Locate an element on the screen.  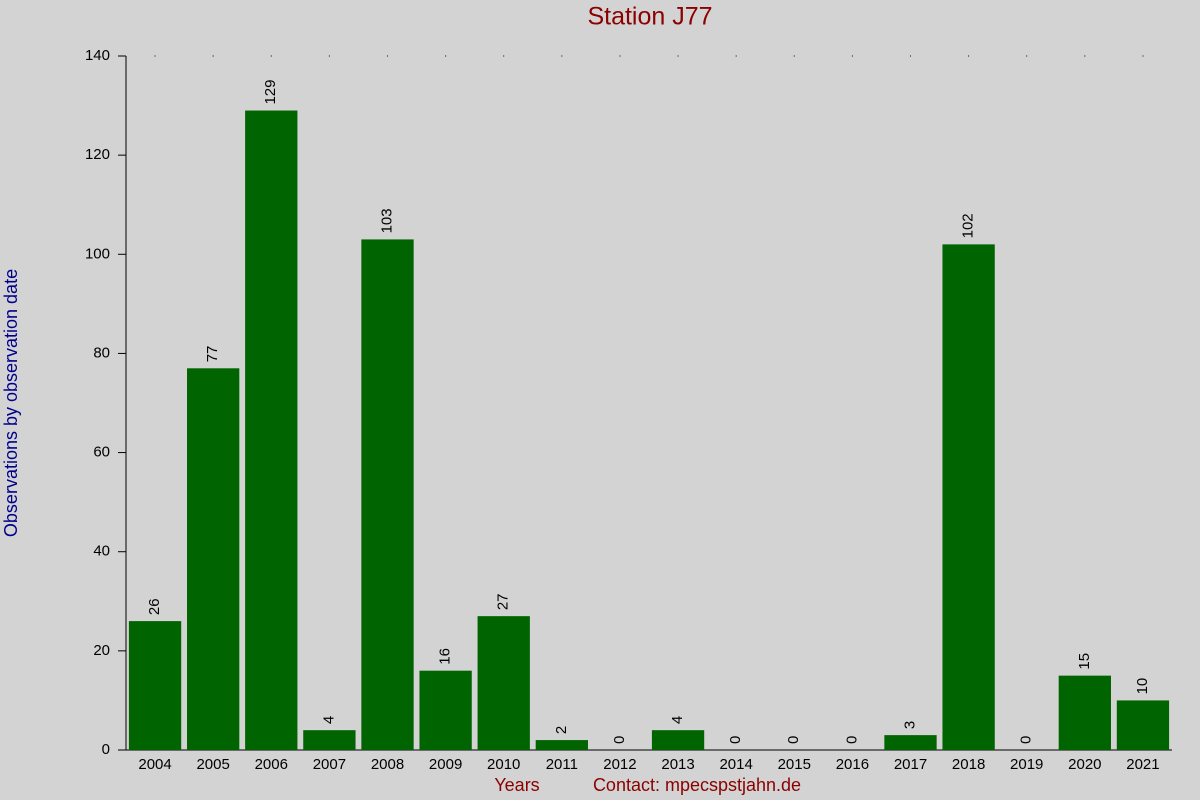
chart-title: Station J77 is located at coordinates (649, 17).